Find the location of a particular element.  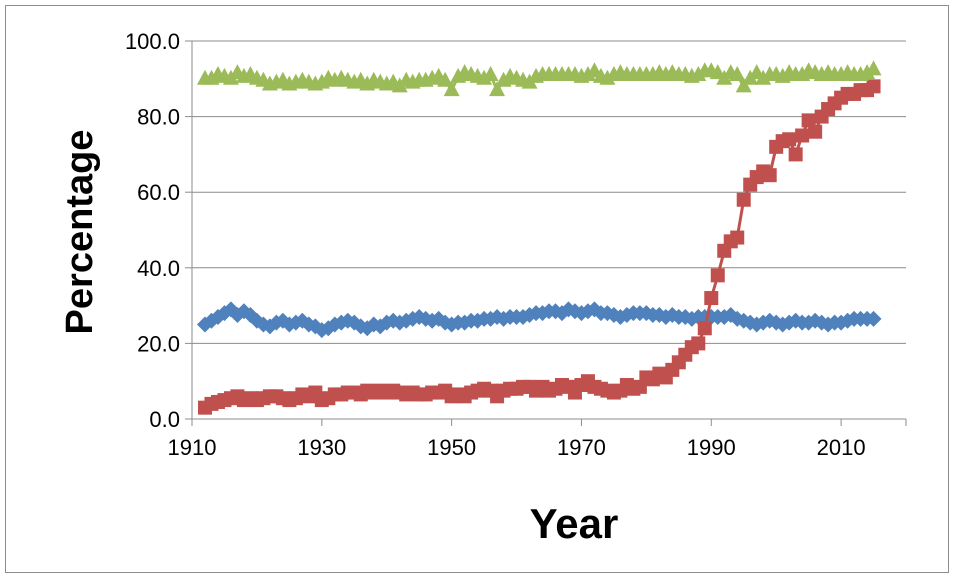

x-tick-label-1: 1930 is located at coordinates (321, 447).